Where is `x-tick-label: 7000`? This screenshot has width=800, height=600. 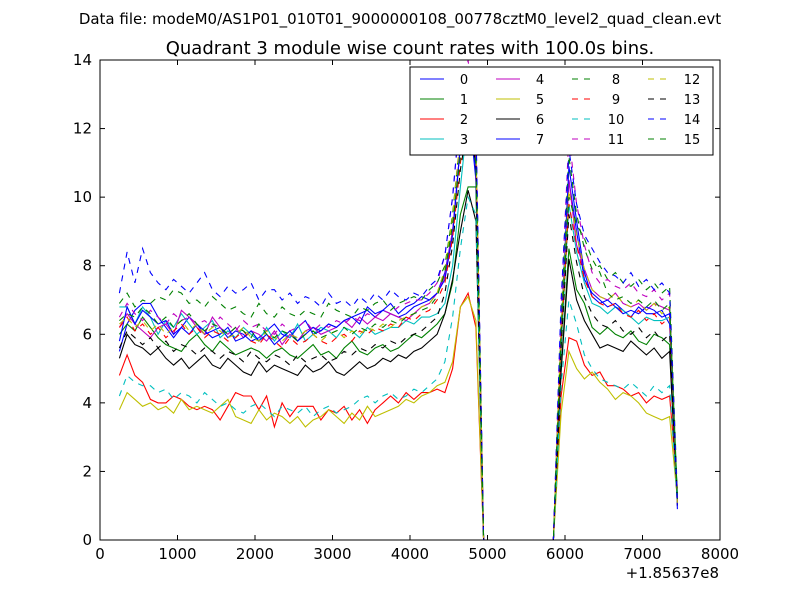
x-tick-label: 7000 is located at coordinates (642, 554).